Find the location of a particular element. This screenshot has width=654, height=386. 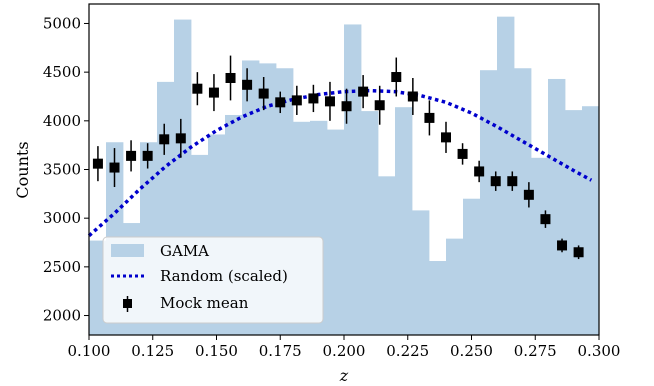

y-tick-label: 4500 is located at coordinates (62, 72).